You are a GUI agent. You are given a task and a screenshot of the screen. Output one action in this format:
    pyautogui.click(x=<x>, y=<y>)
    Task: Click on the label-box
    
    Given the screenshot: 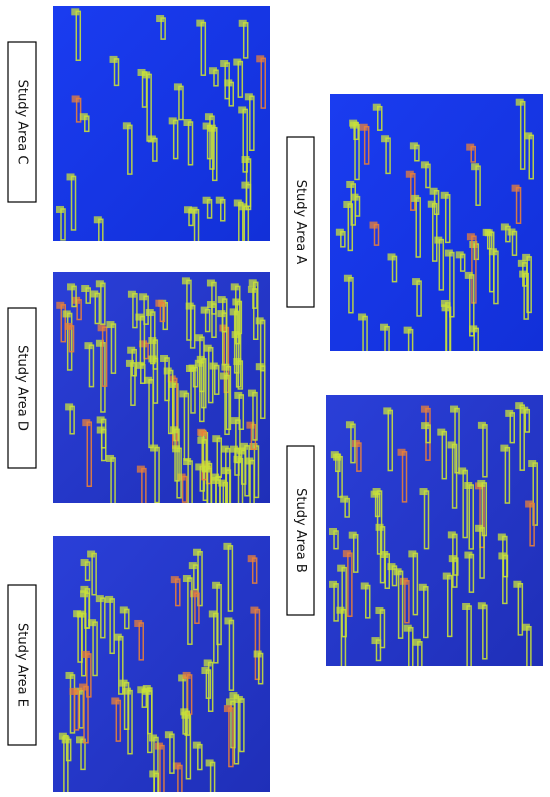 What is the action you would take?
    pyautogui.click(x=22, y=665)
    